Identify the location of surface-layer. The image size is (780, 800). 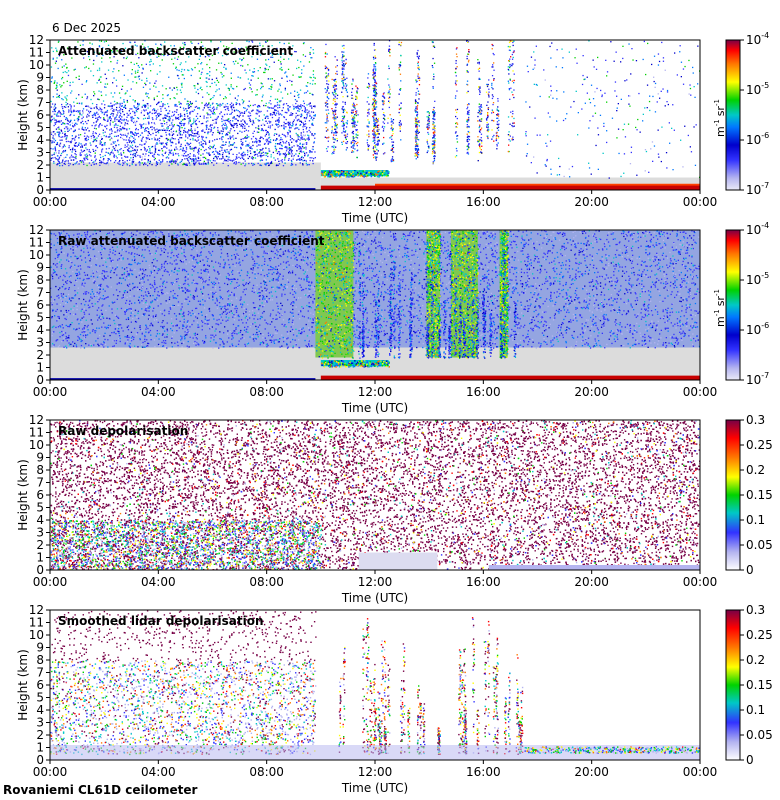
(594, 567).